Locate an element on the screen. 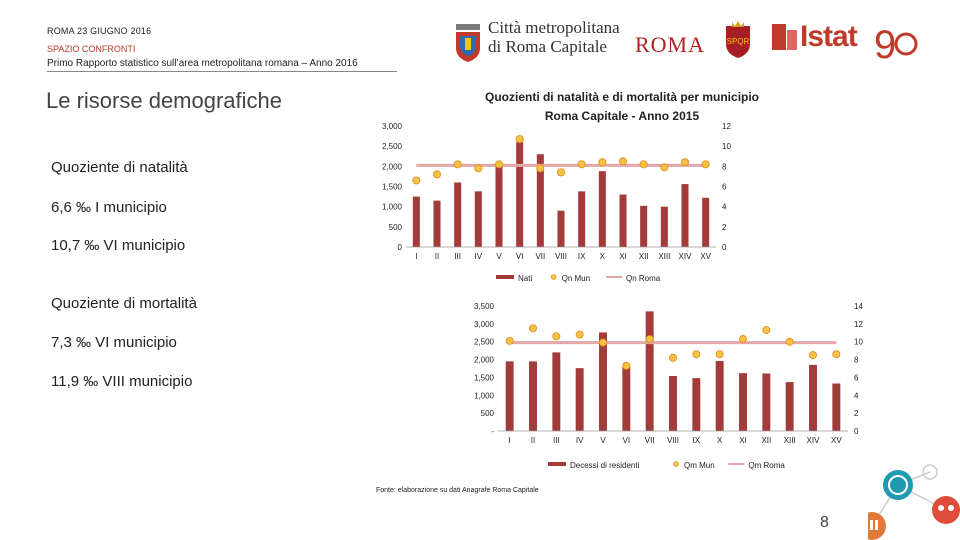 This screenshot has width=960, height=540. chart2-legend-marker-swatch is located at coordinates (676, 464).